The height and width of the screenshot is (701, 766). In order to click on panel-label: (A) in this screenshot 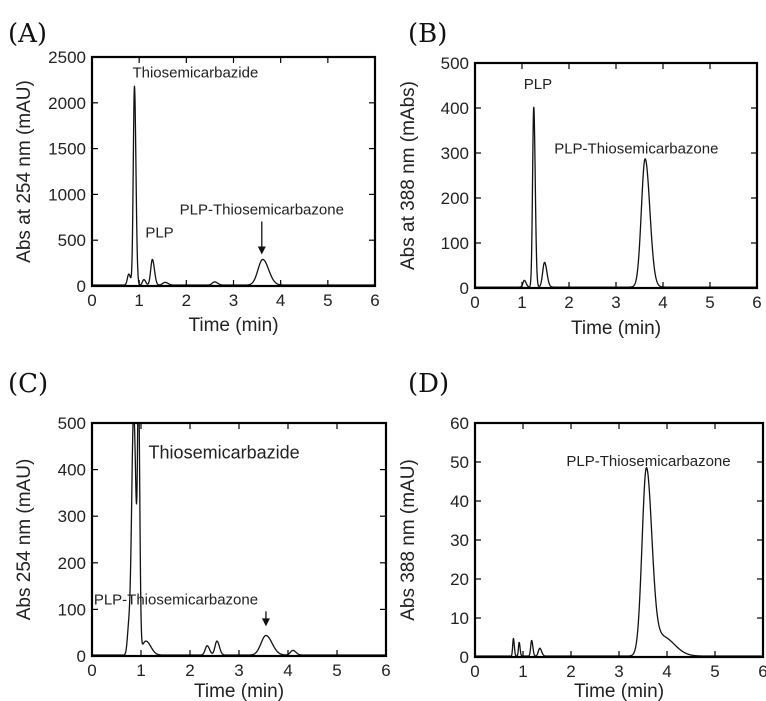, I will do `click(27, 34)`.